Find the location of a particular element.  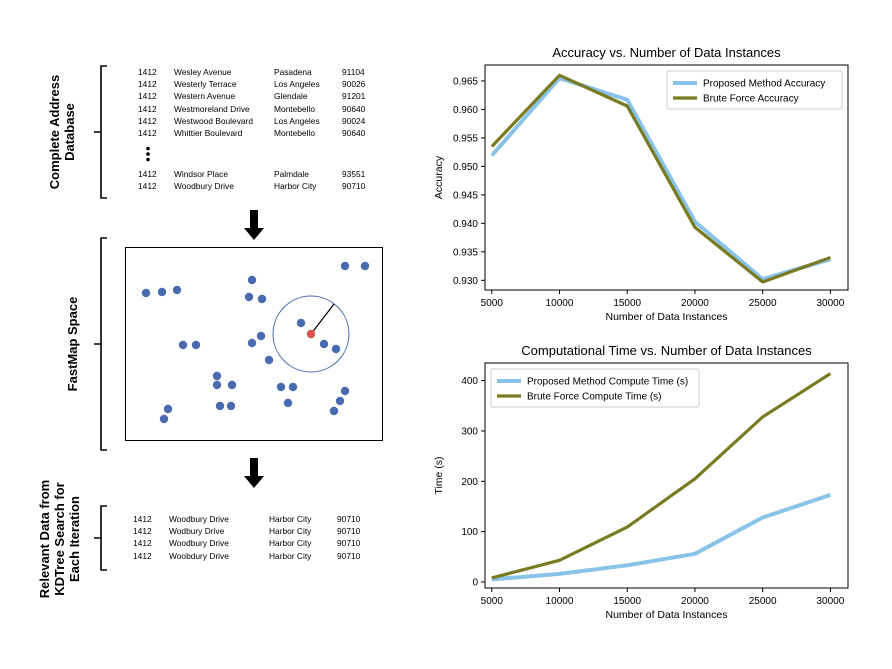

zip-cell: 91201 is located at coordinates (354, 96).